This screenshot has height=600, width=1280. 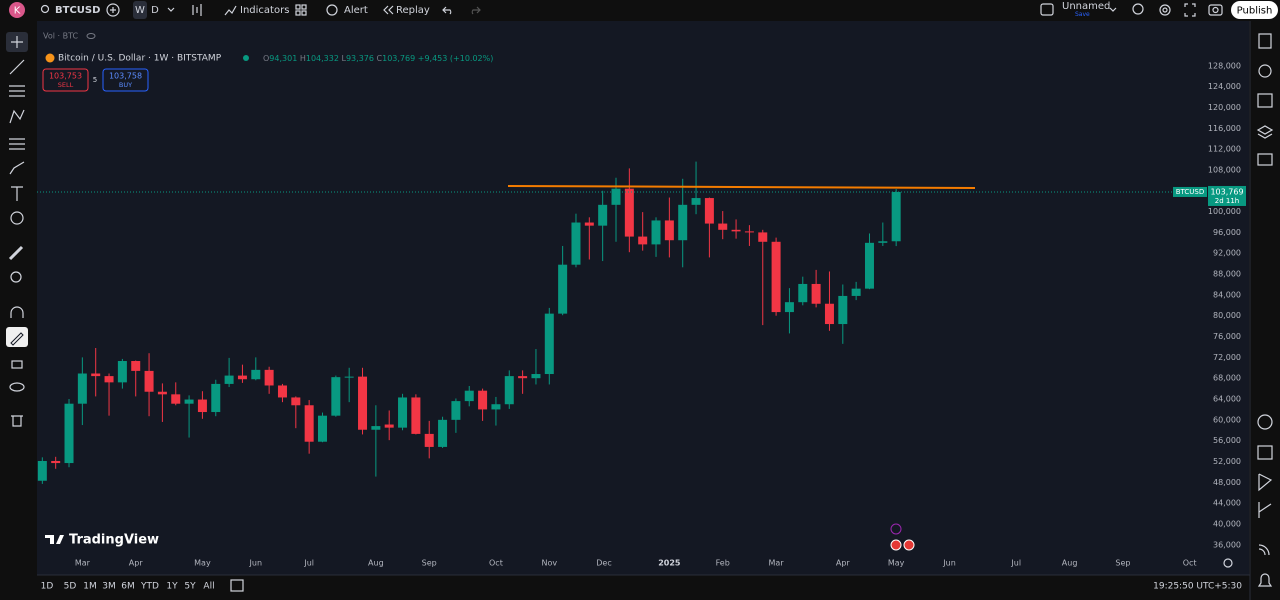 What do you see at coordinates (90, 587) in the screenshot?
I see `range-button: 1M` at bounding box center [90, 587].